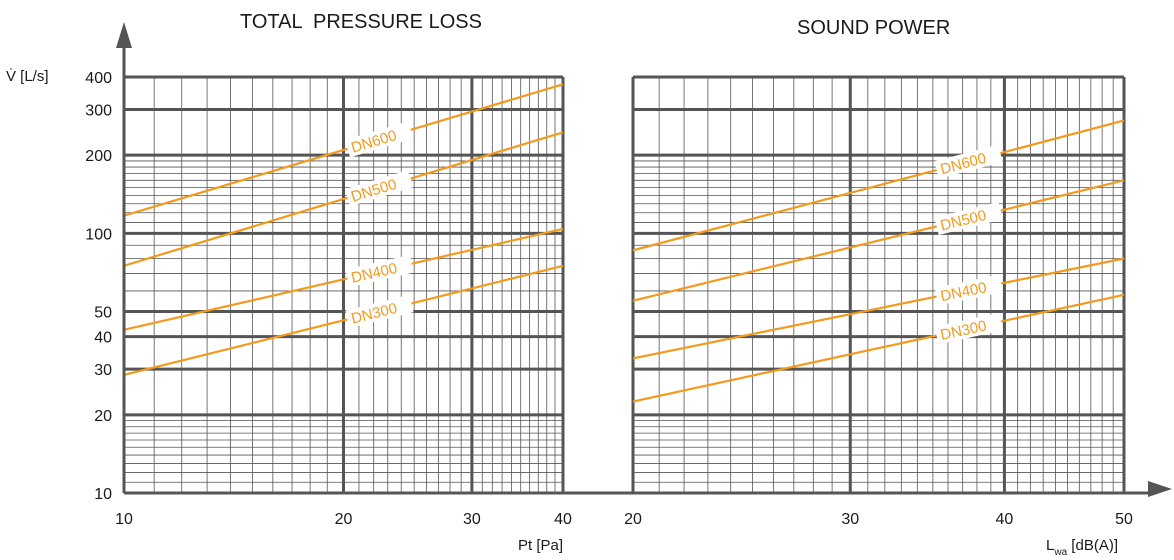 The width and height of the screenshot is (1174, 560). I want to click on y-tick-label: 400, so click(98, 78).